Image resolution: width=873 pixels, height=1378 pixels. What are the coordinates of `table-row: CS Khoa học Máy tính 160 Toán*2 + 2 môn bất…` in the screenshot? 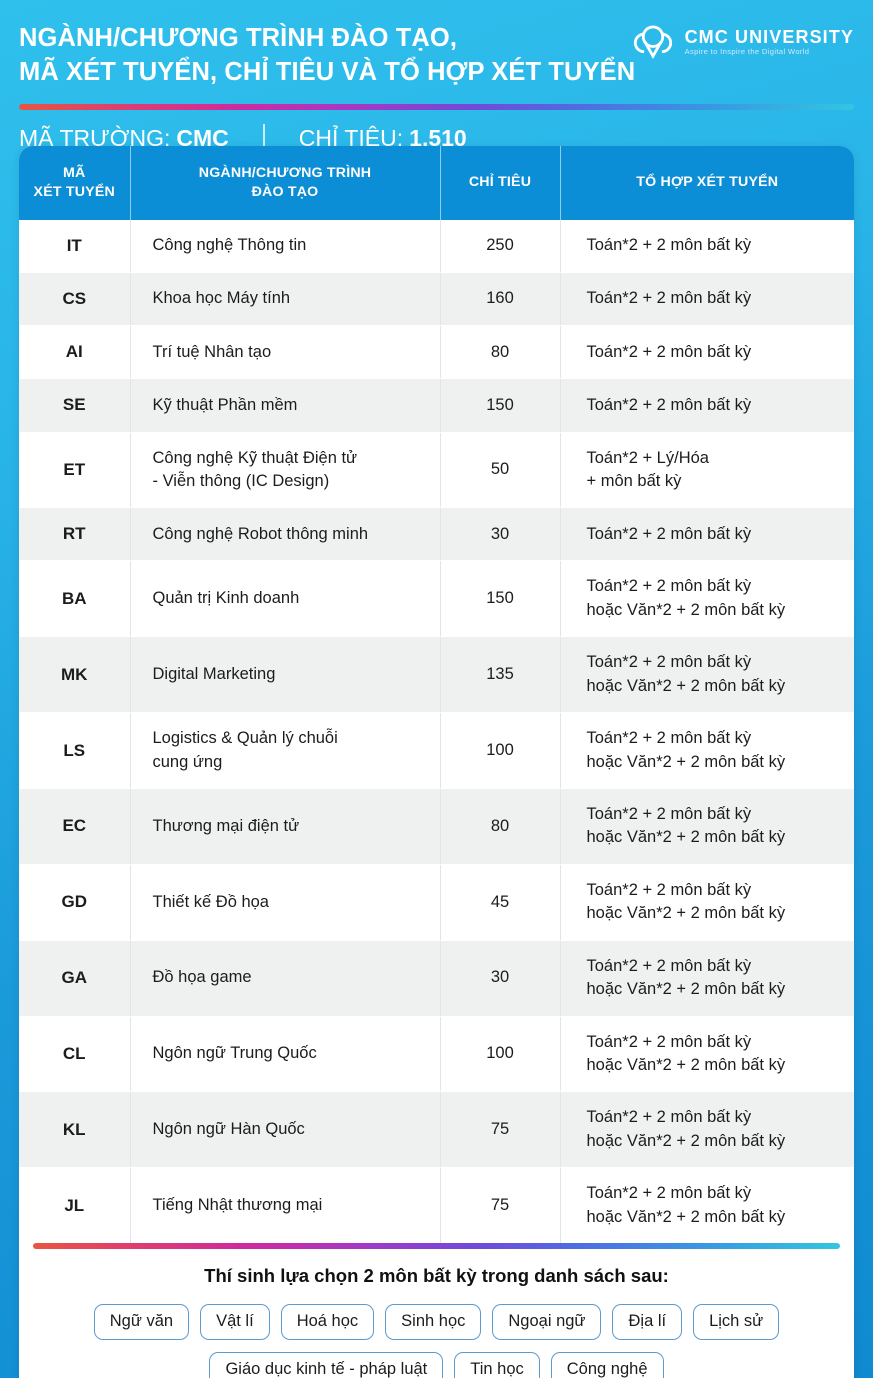 It's located at (436, 299).